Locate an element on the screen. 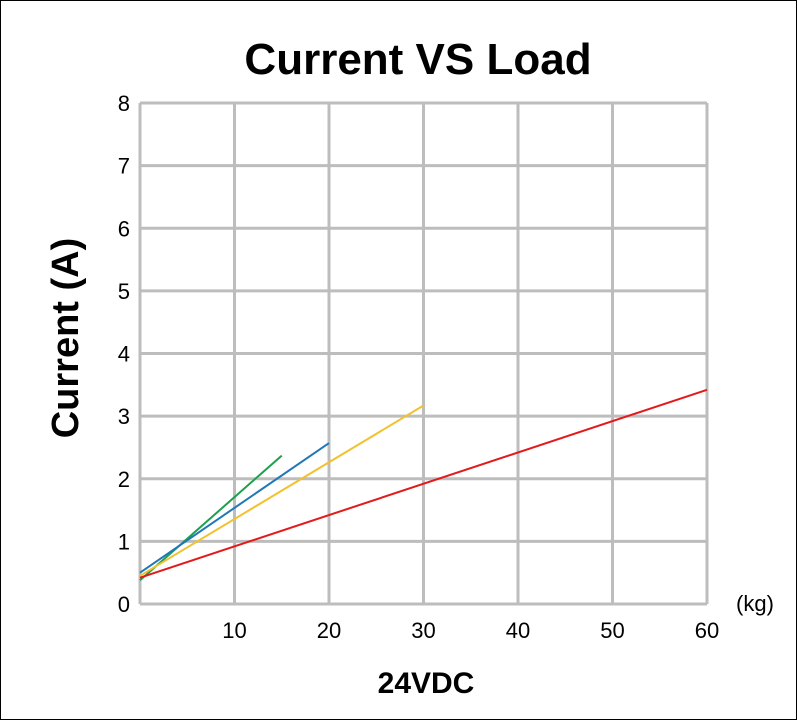 The height and width of the screenshot is (720, 797). x-tick-label: 10 is located at coordinates (234, 630).